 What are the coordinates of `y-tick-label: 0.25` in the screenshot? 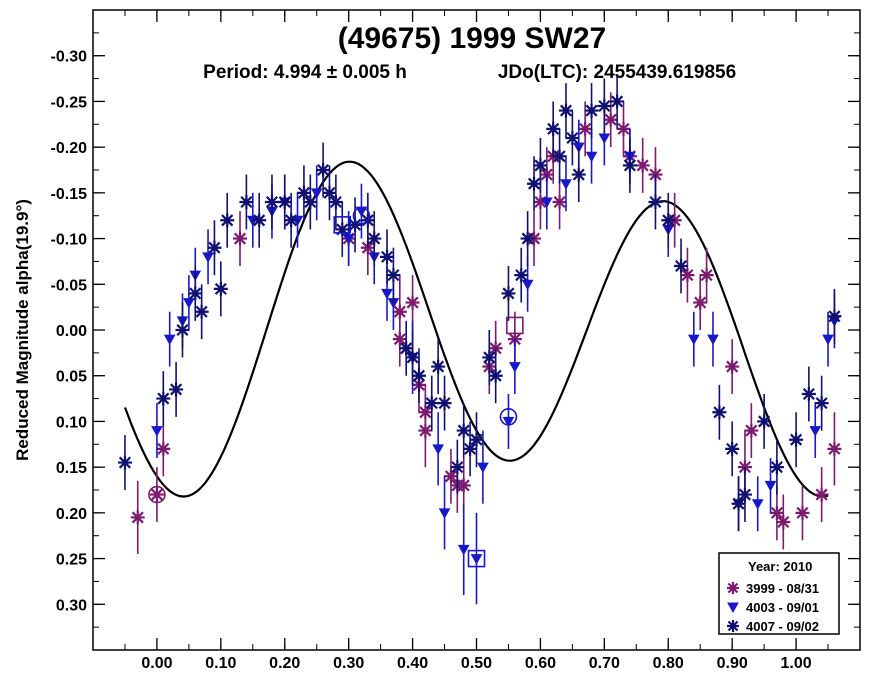 It's located at (71, 560).